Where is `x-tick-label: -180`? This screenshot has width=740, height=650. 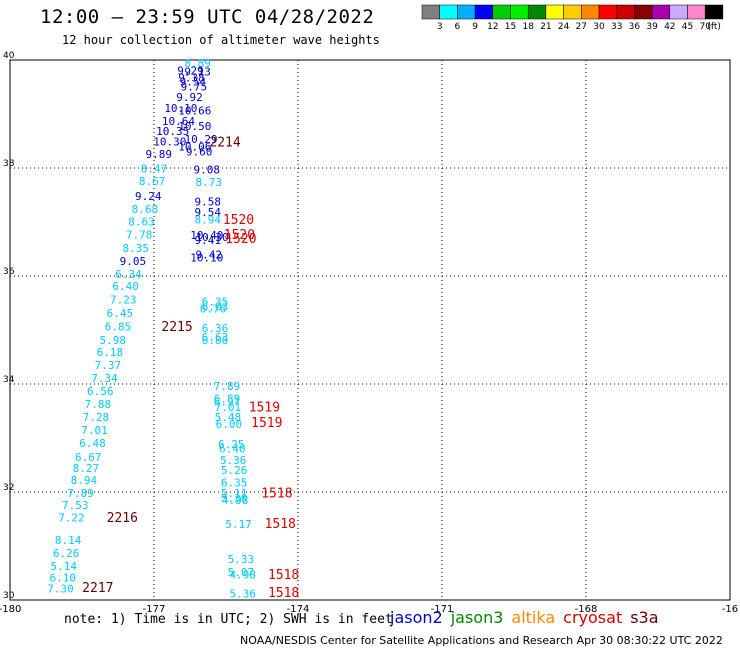
x-tick-label: -180 is located at coordinates (10, 609).